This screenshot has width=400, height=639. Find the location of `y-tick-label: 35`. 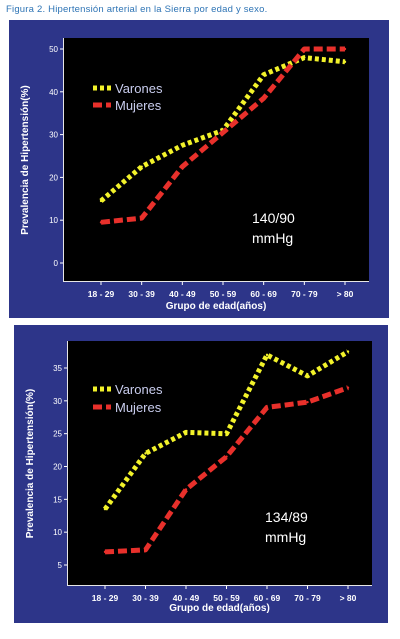

y-tick-label: 35 is located at coordinates (57, 368).